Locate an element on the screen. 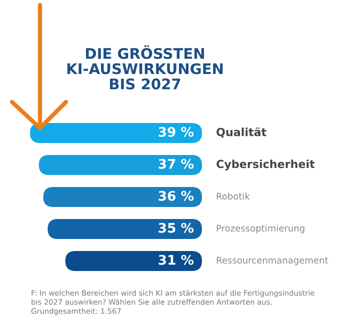 This screenshot has width=352, height=331. category-label: Robotik is located at coordinates (233, 196).